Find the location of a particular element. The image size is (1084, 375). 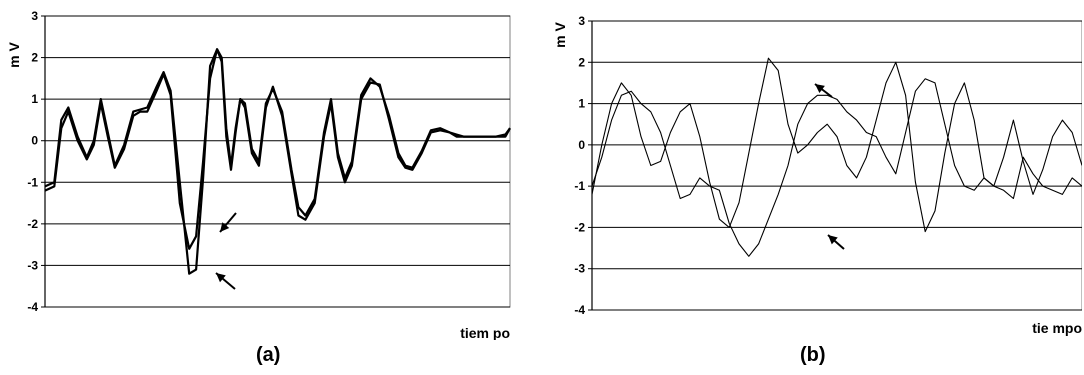

x-axis-label: tie mpo is located at coordinates (1057, 328).